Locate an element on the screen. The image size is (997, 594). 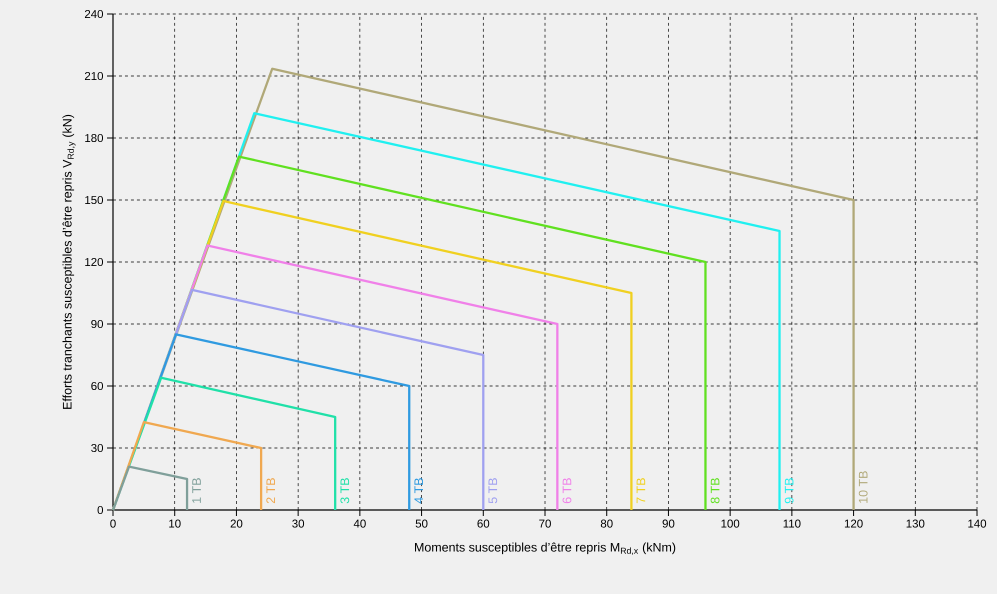
y-tick-label: 0 is located at coordinates (101, 510).